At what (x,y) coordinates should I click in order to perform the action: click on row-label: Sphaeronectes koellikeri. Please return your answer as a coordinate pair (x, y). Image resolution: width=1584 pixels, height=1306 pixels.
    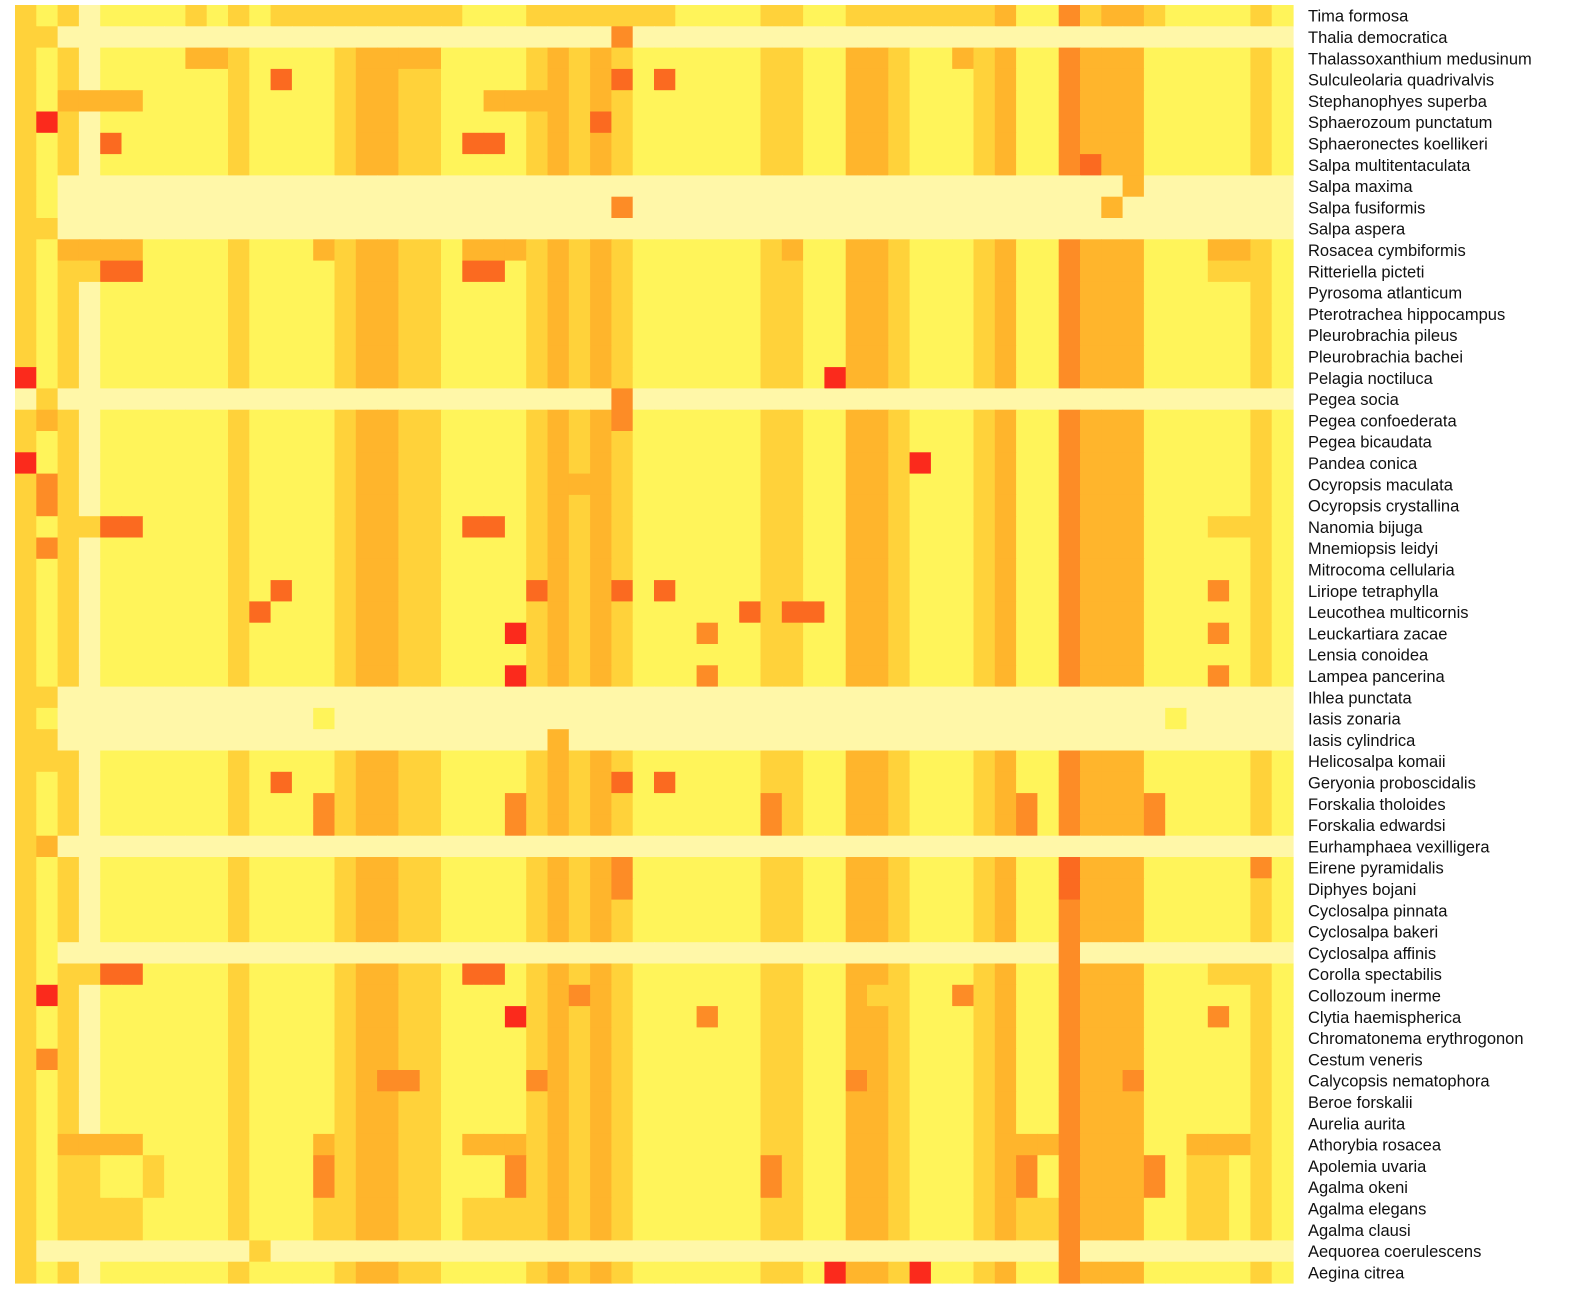
    Looking at the image, I should click on (1398, 144).